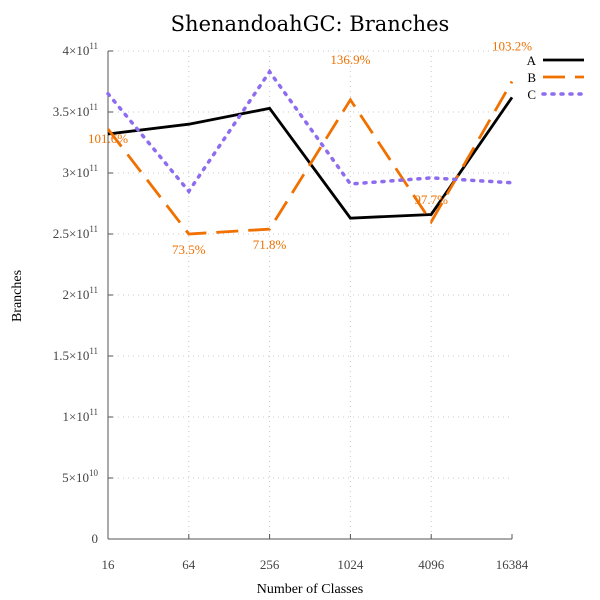 Image resolution: width=600 pixels, height=600 pixels. Describe the element at coordinates (315, 564) in the screenshot. I see `x-tick-labels: 16 64 256 1024 4096 16384` at that location.